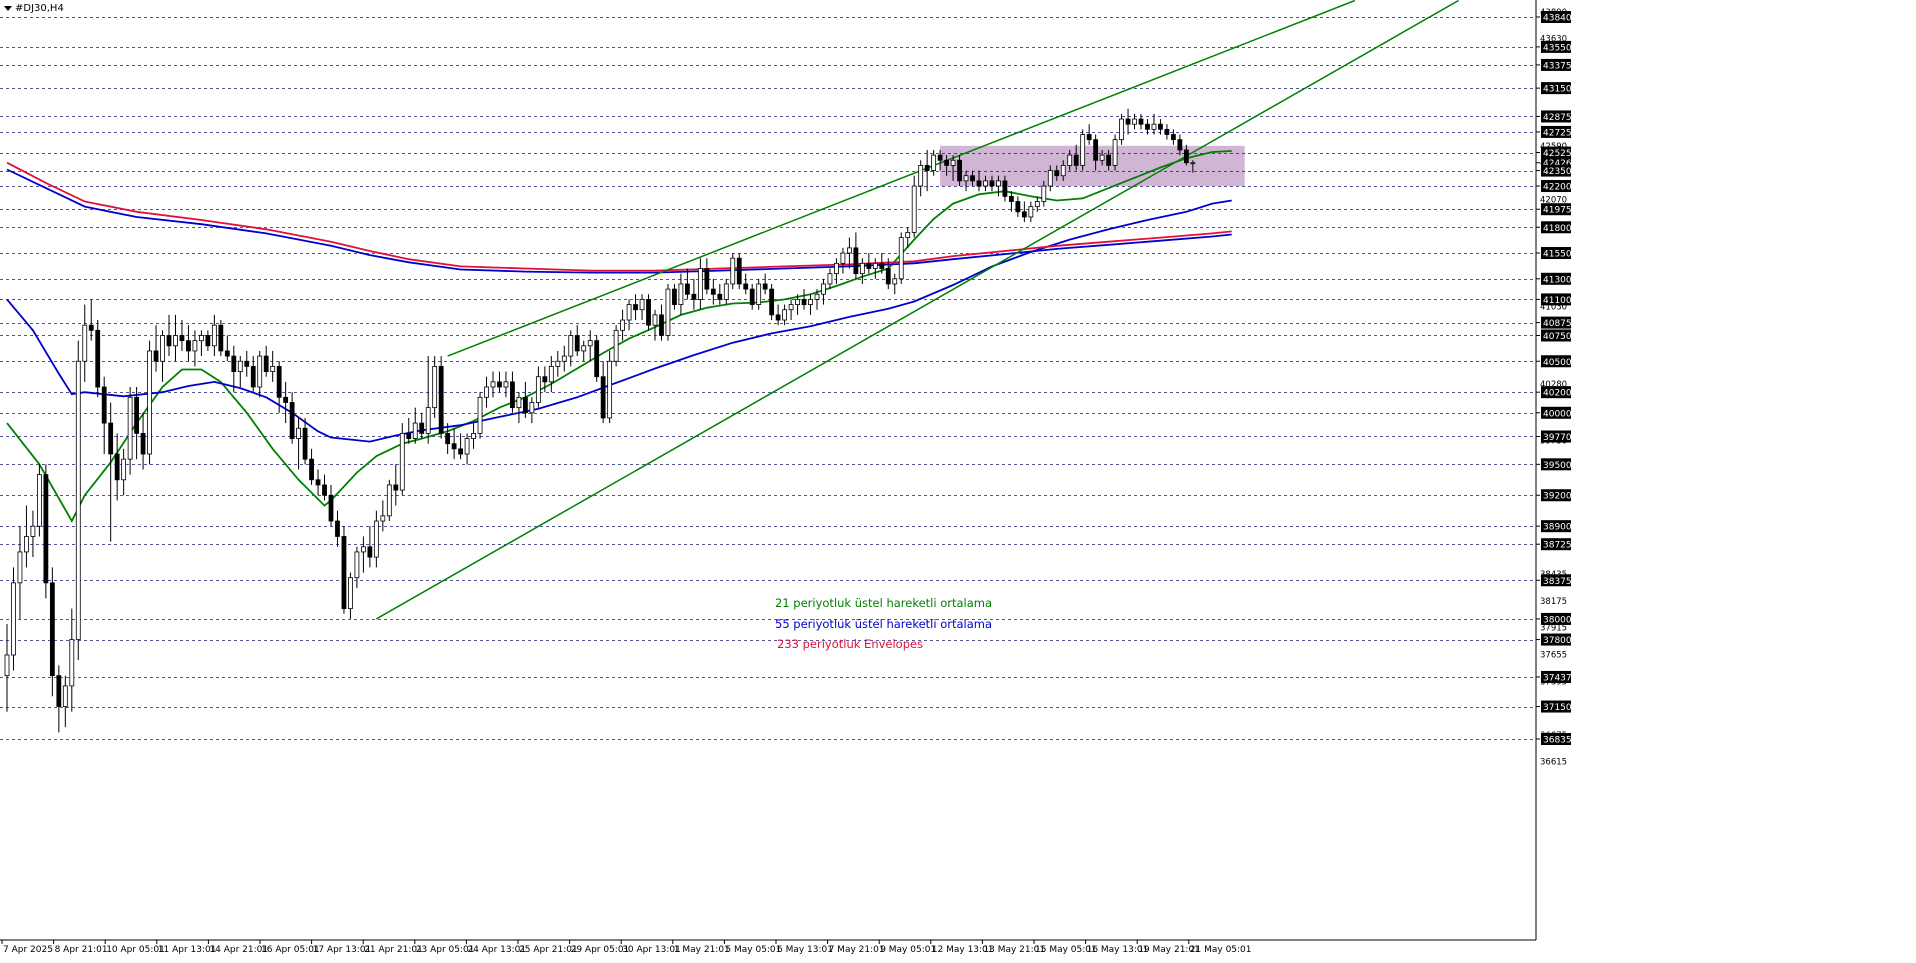  Describe the element at coordinates (1557, 708) in the screenshot. I see `price-tag-label: 37150` at that location.